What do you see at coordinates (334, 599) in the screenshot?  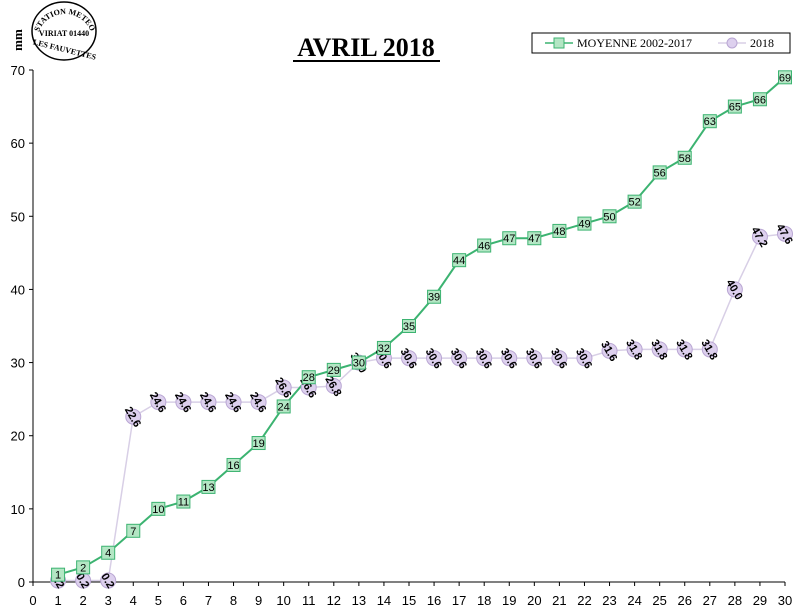 I see `x-tick-label: 12` at bounding box center [334, 599].